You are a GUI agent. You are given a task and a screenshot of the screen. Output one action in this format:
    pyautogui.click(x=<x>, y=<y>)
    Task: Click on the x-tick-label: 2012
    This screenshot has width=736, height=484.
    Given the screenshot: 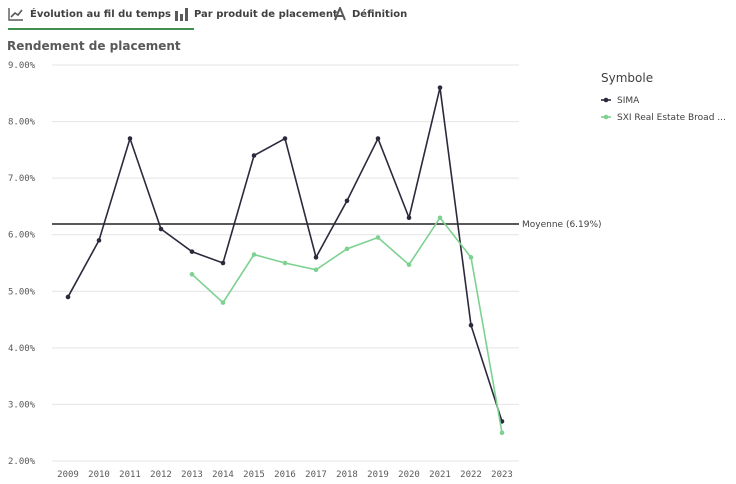 What is the action you would take?
    pyautogui.click(x=161, y=475)
    